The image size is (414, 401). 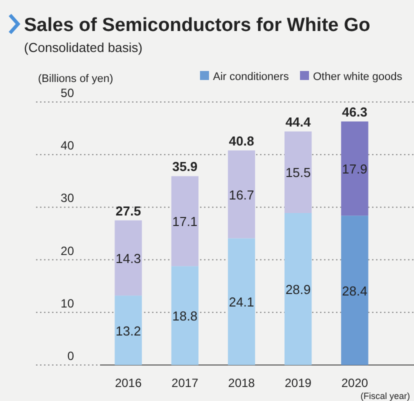 I want to click on data-label: 16.7, so click(x=241, y=194).